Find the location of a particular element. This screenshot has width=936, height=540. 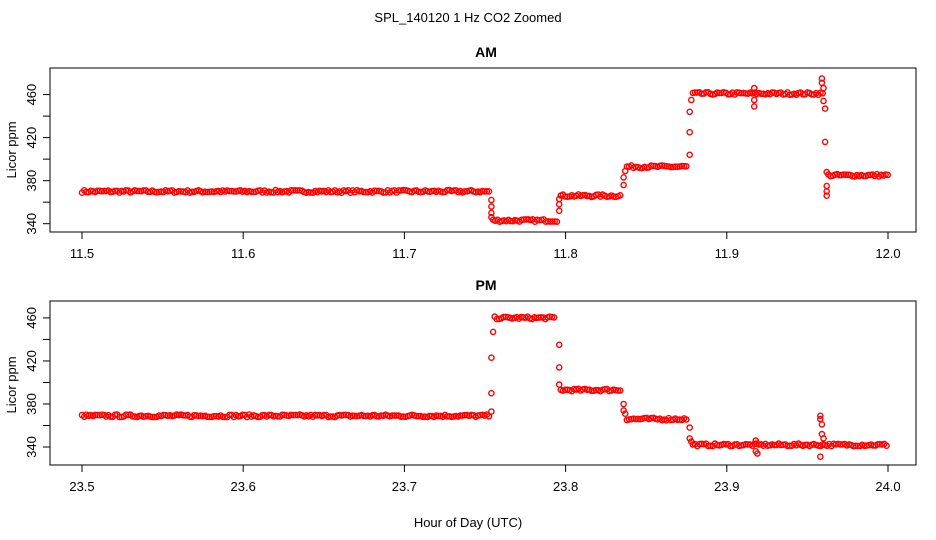

pm-x-tick-label: 23.6 is located at coordinates (243, 486).